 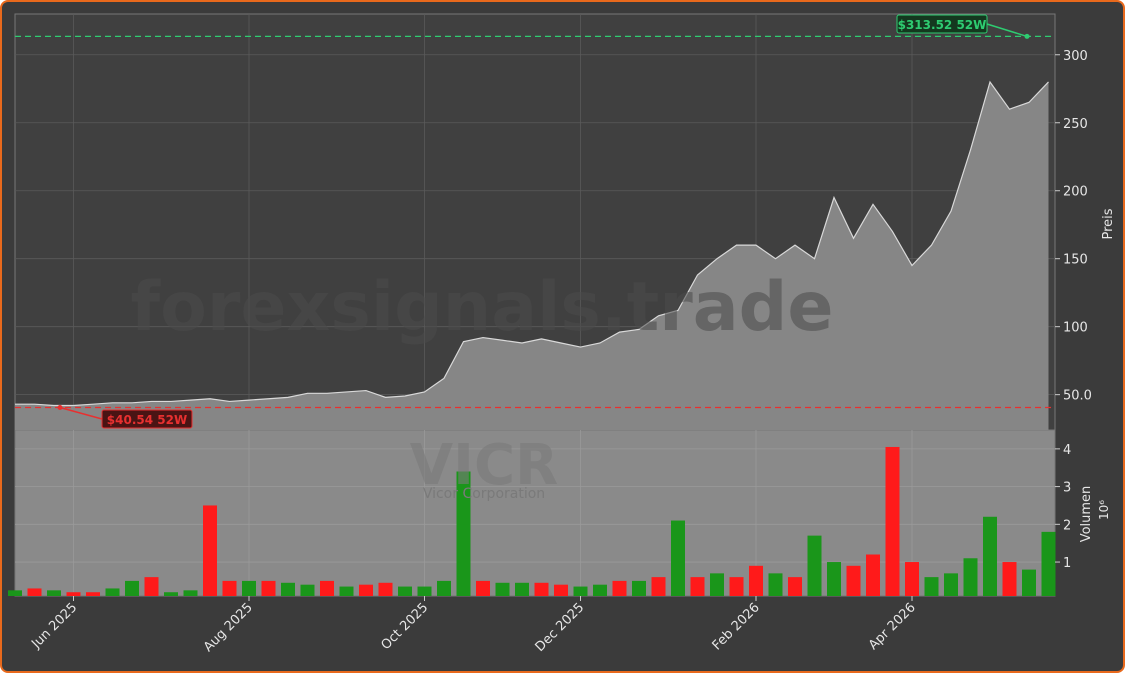 I want to click on y-tick-label: 250, so click(x=1075, y=124).